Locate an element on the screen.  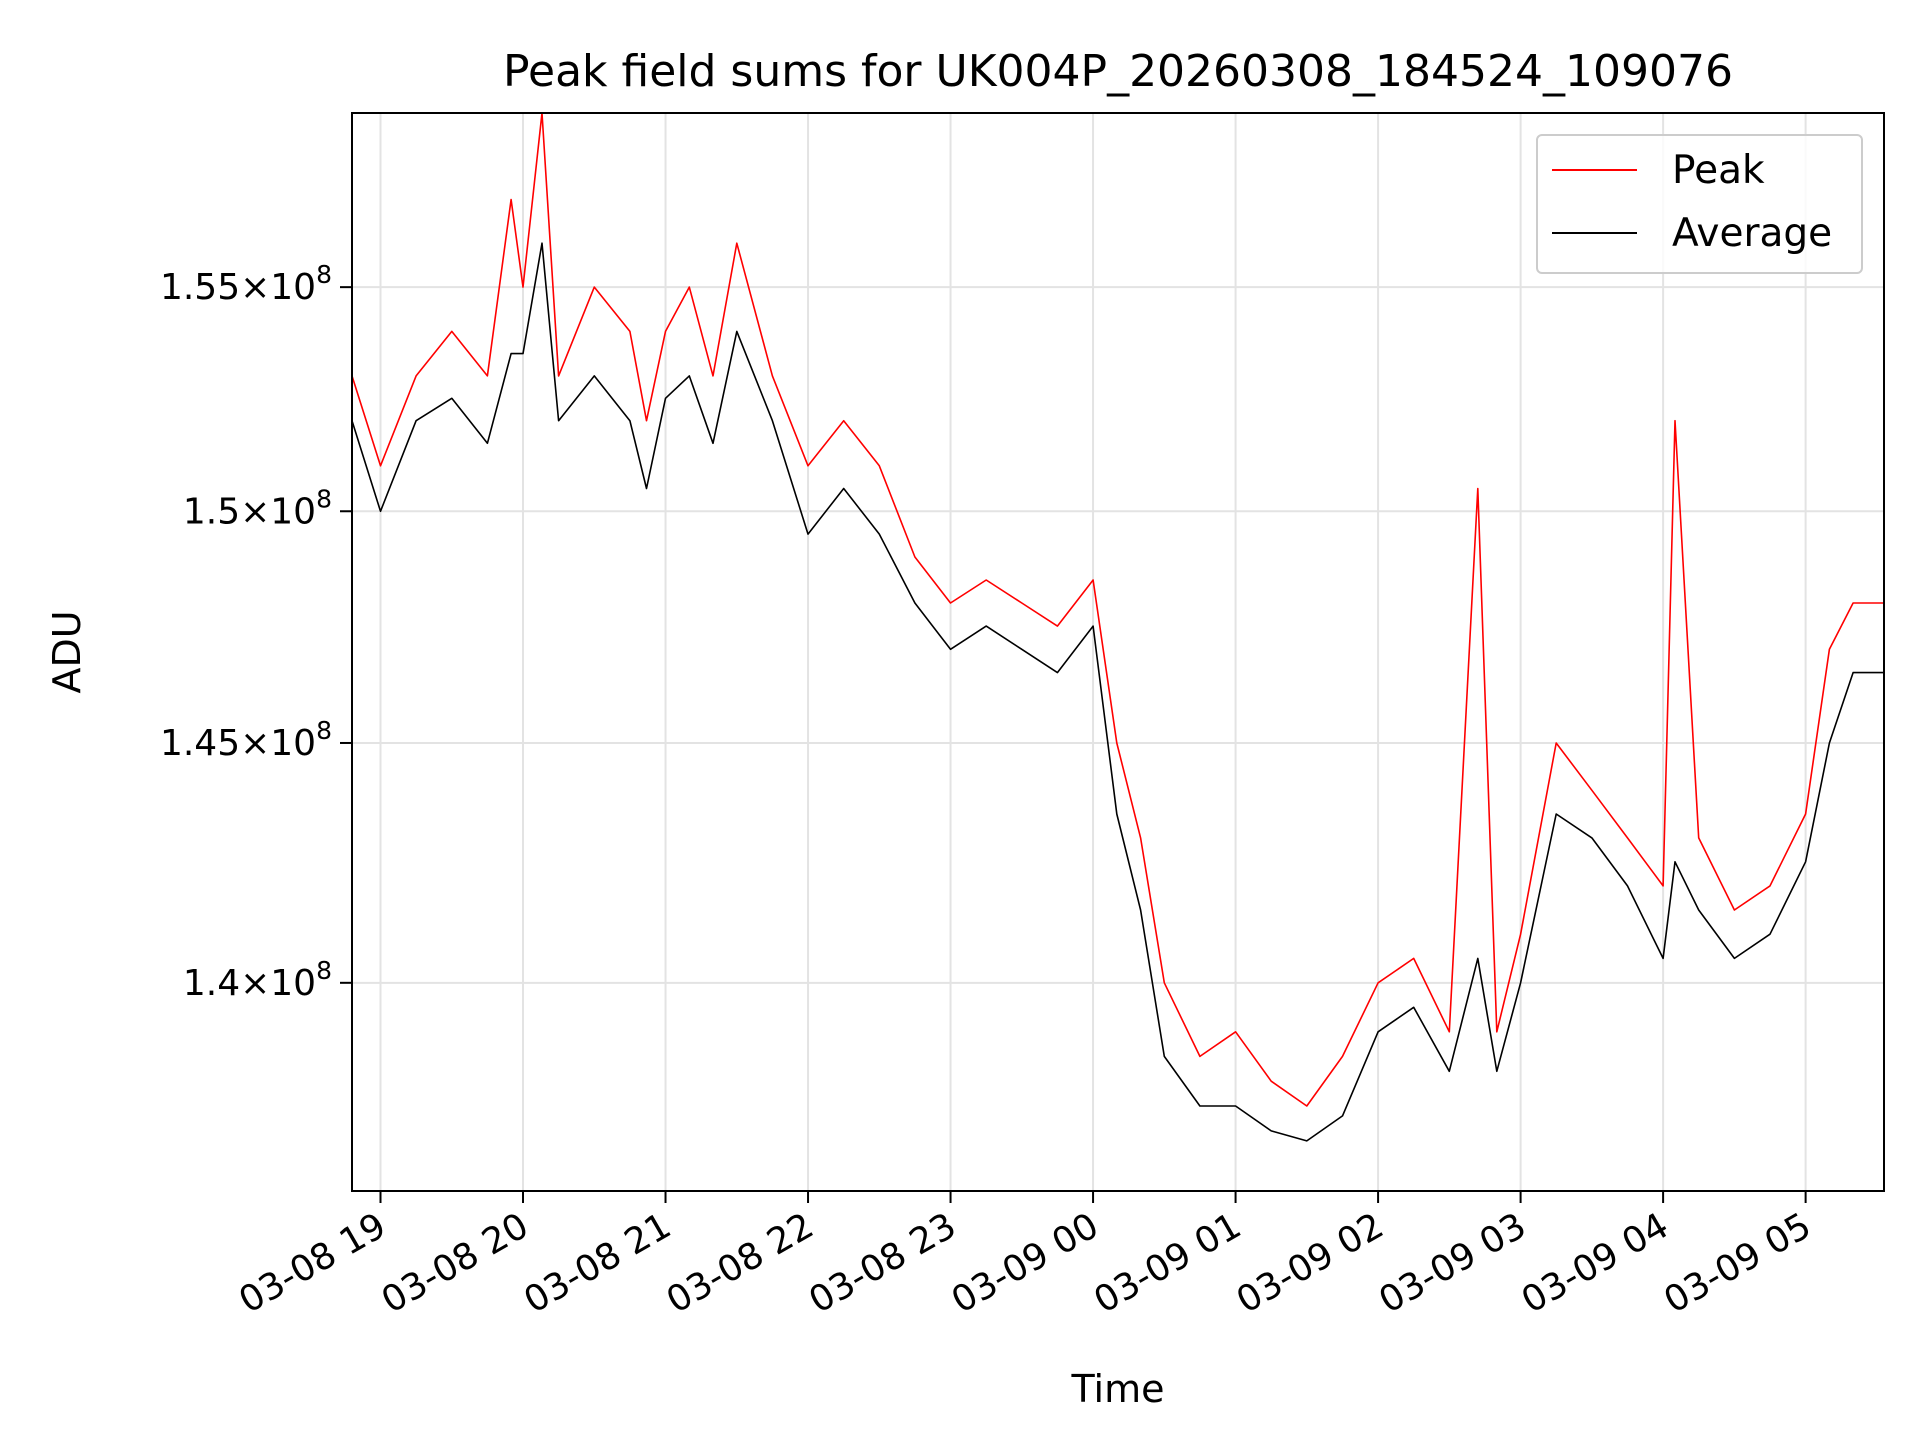
legend-average-label: Average is located at coordinates (1752, 233).